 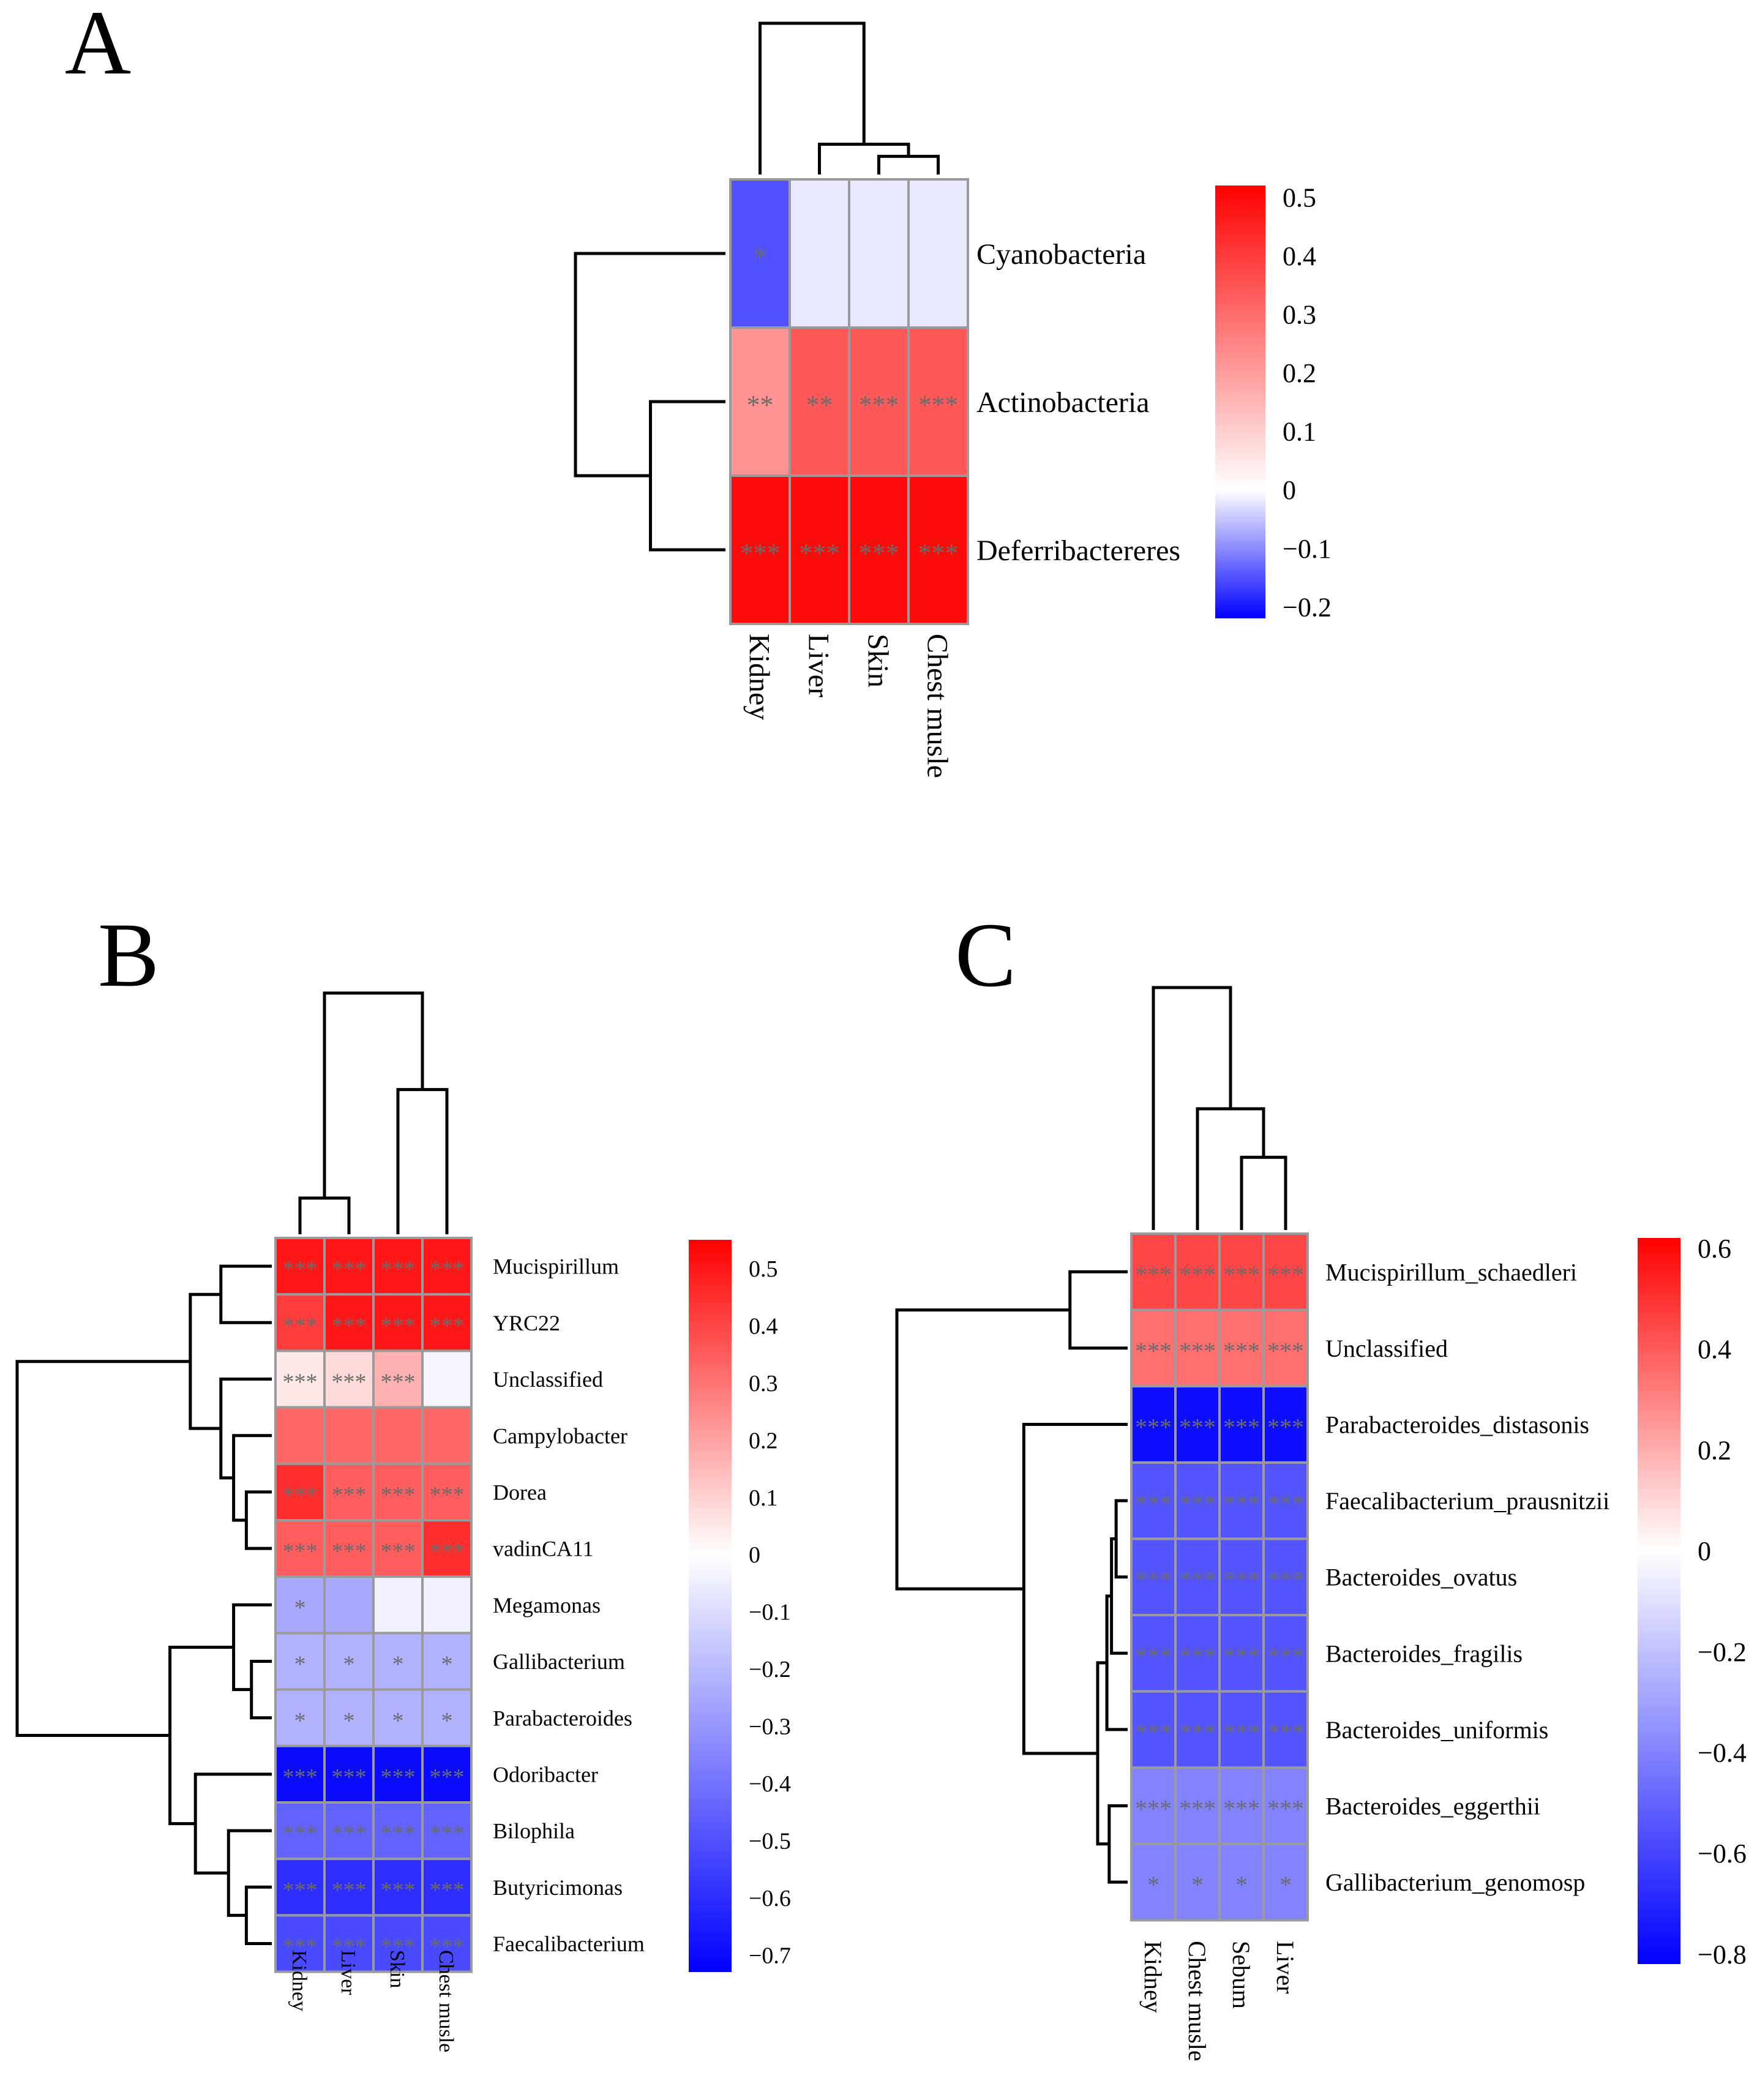 I want to click on col-dendrogram-c-branch, so click(x=1192, y=1108).